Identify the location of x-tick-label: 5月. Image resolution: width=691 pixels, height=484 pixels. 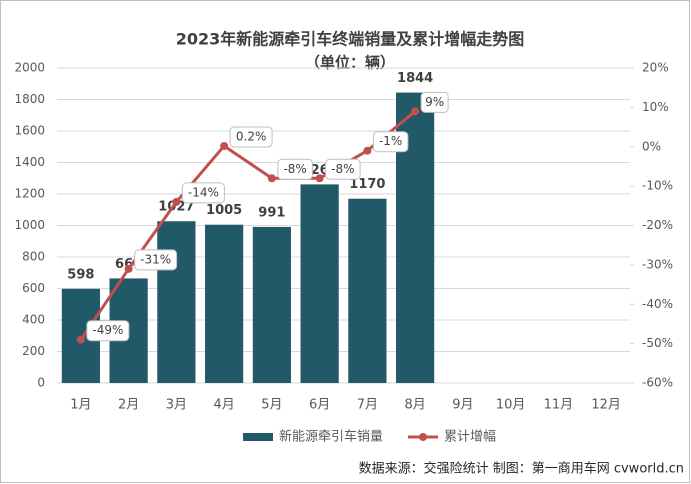
(271, 405).